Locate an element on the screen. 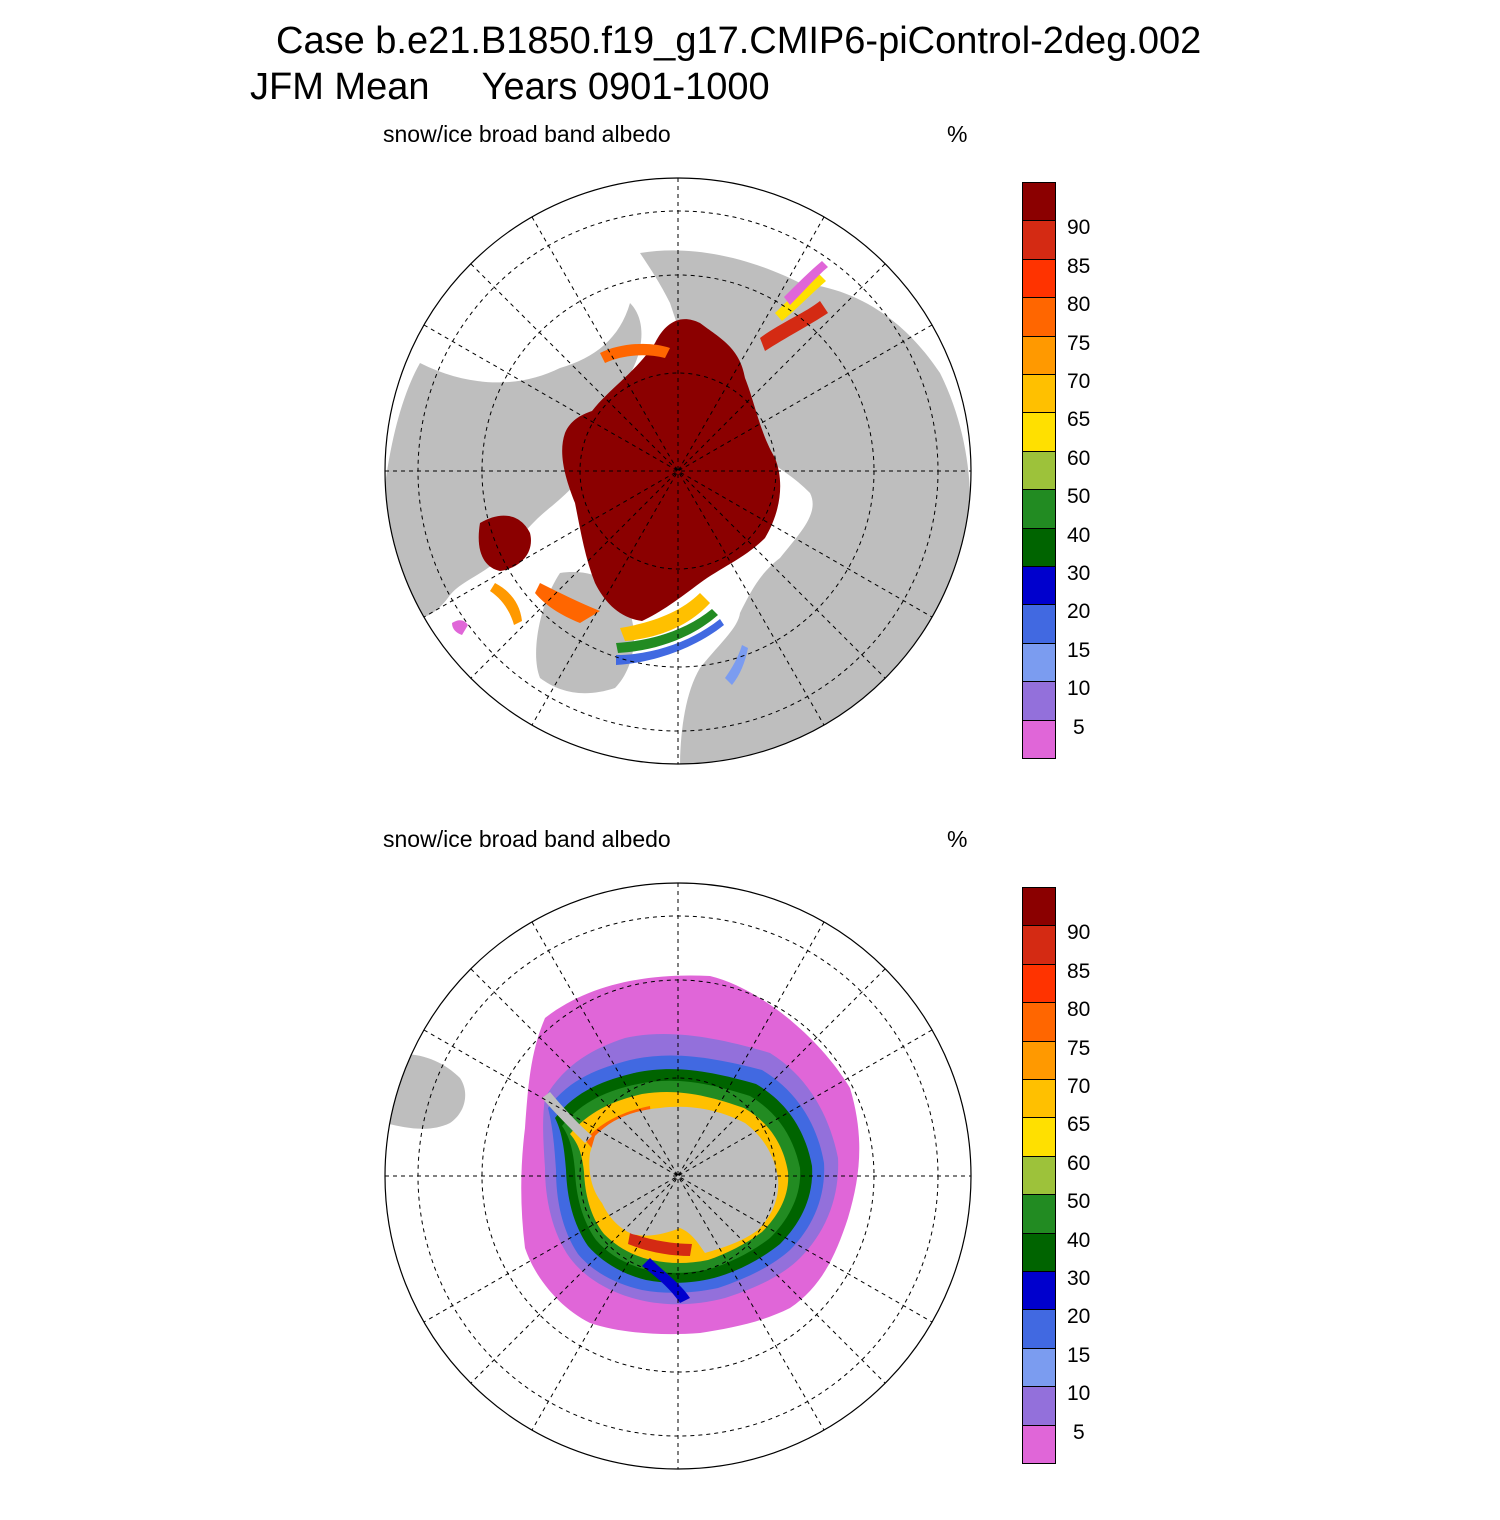 The image size is (1500, 1520). north-colorbar-tick-label: 5 is located at coordinates (1079, 727).